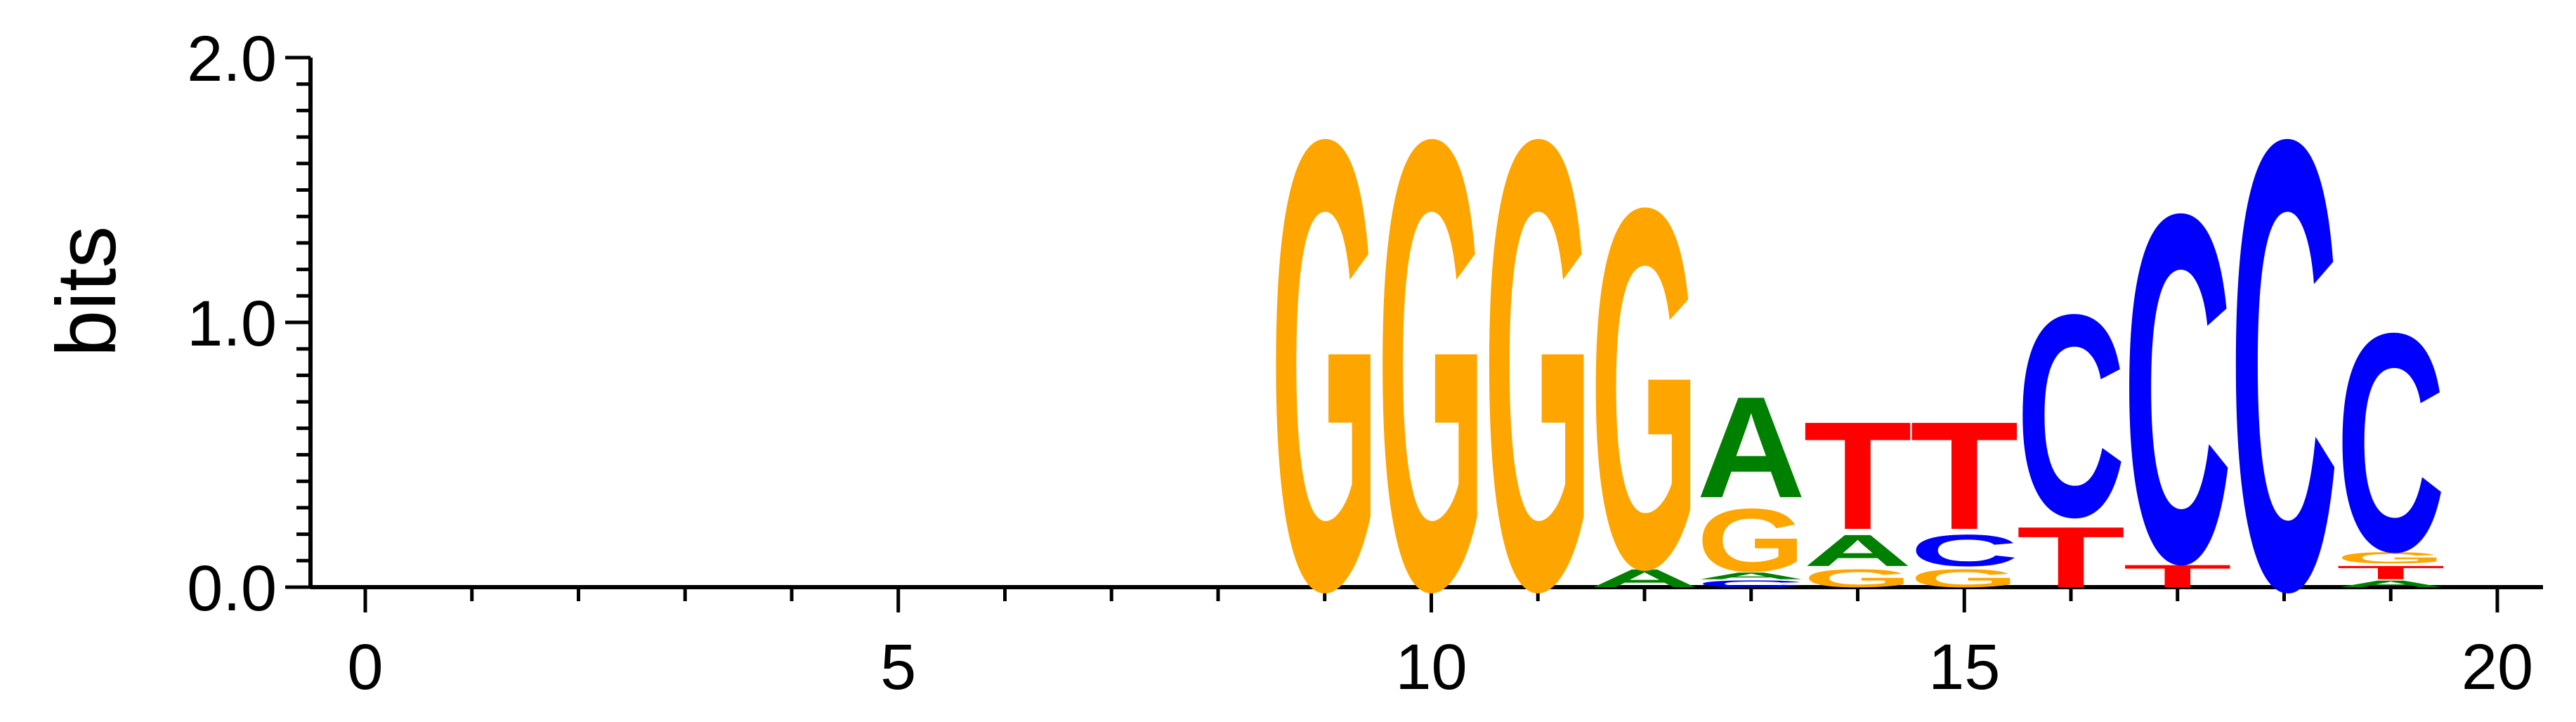 The height and width of the screenshot is (722, 2576). Describe the element at coordinates (2497, 667) in the screenshot. I see `x-tick-label: 20` at that location.